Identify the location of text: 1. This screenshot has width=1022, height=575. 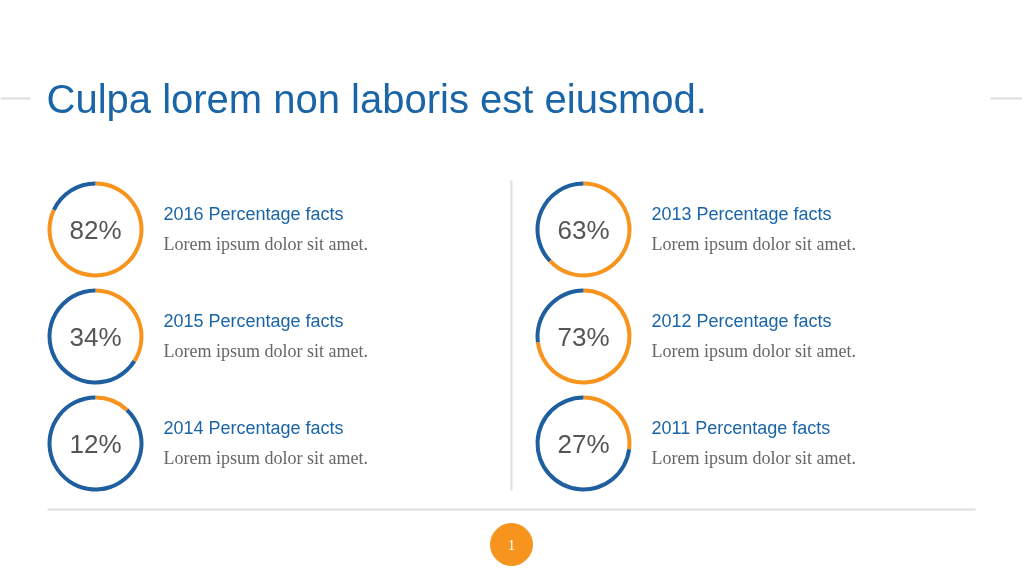
(511, 544).